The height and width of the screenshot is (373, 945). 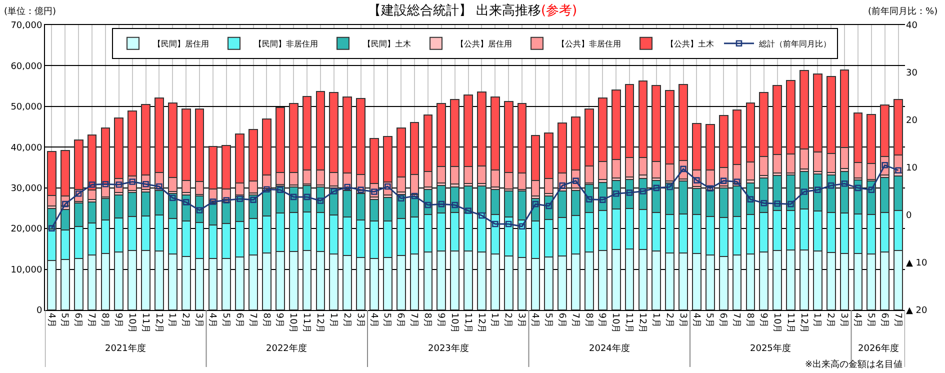 What do you see at coordinates (903, 11) in the screenshot?
I see `y2-axis-title: (前年同月比：%)` at bounding box center [903, 11].